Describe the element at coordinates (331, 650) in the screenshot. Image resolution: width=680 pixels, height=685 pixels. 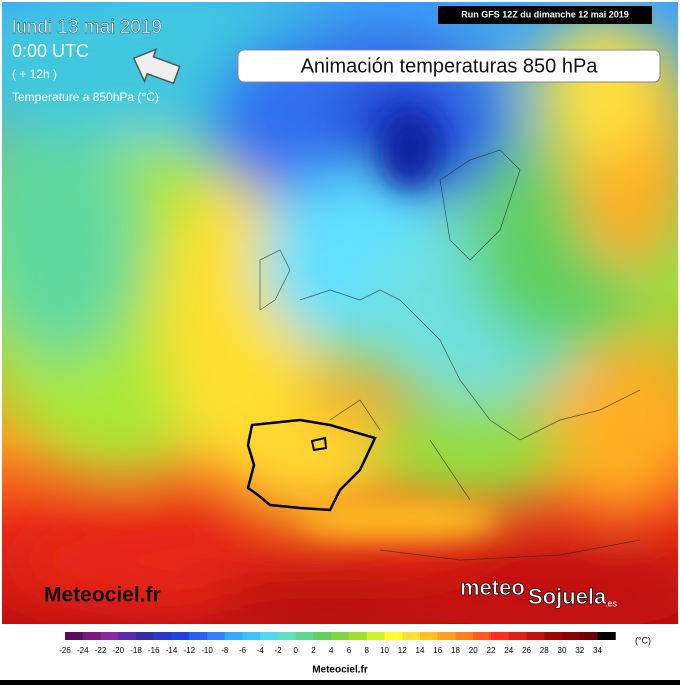
I see `colorbar-tick-label: 4` at that location.